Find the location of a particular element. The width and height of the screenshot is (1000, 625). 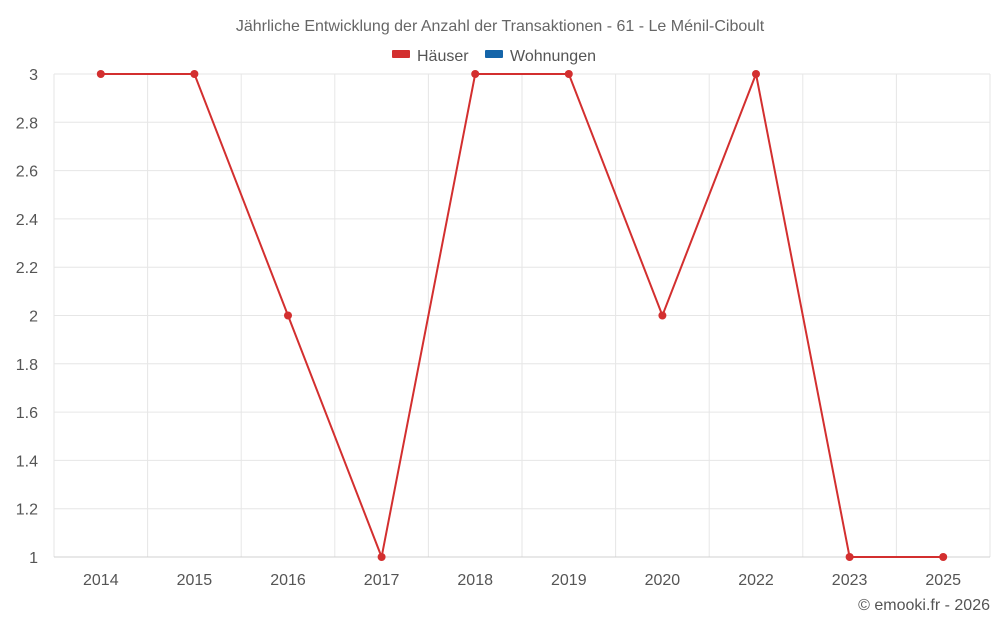

legend-item-wohnungen: Wohnungen is located at coordinates (540, 56).